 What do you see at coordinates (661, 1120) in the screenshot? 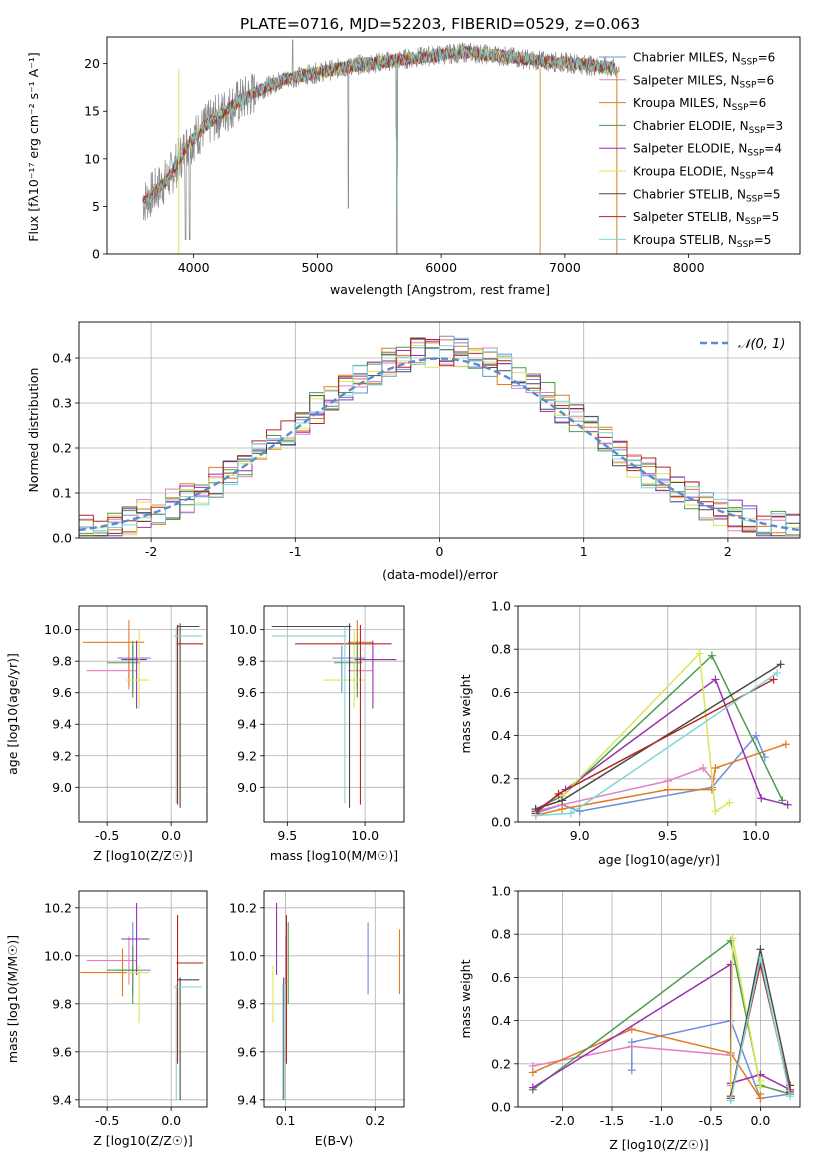
I see `x-tick-label: -1.0` at bounding box center [661, 1120].